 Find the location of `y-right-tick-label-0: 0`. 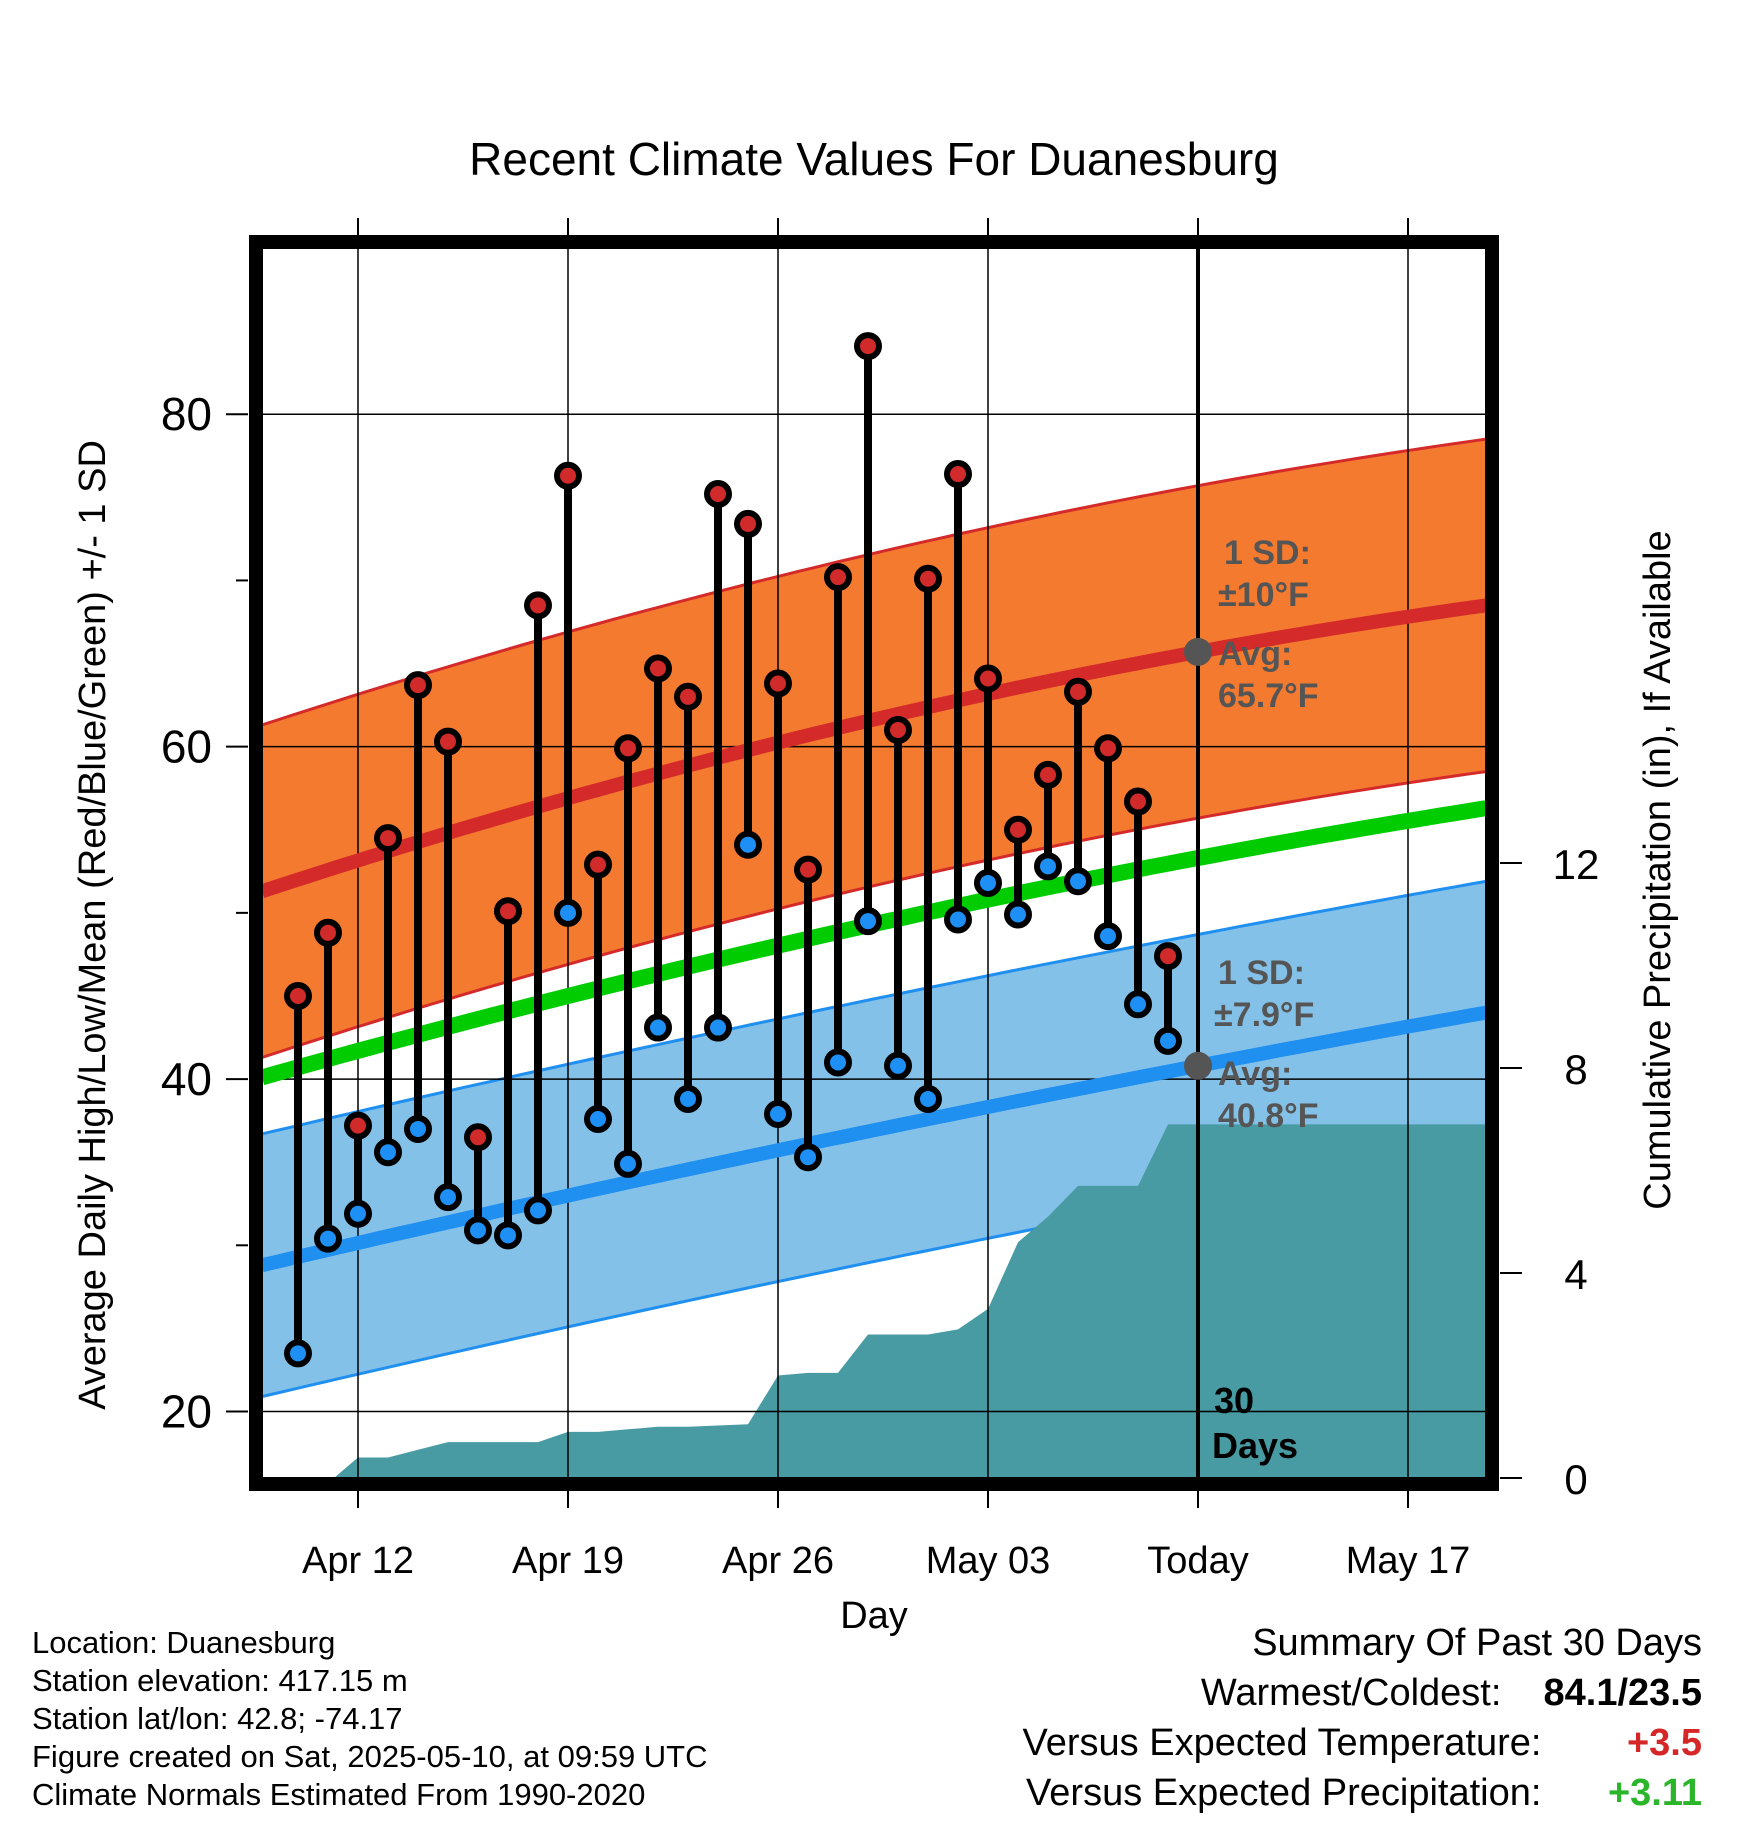

y-right-tick-label-0: 0 is located at coordinates (1575, 1479).